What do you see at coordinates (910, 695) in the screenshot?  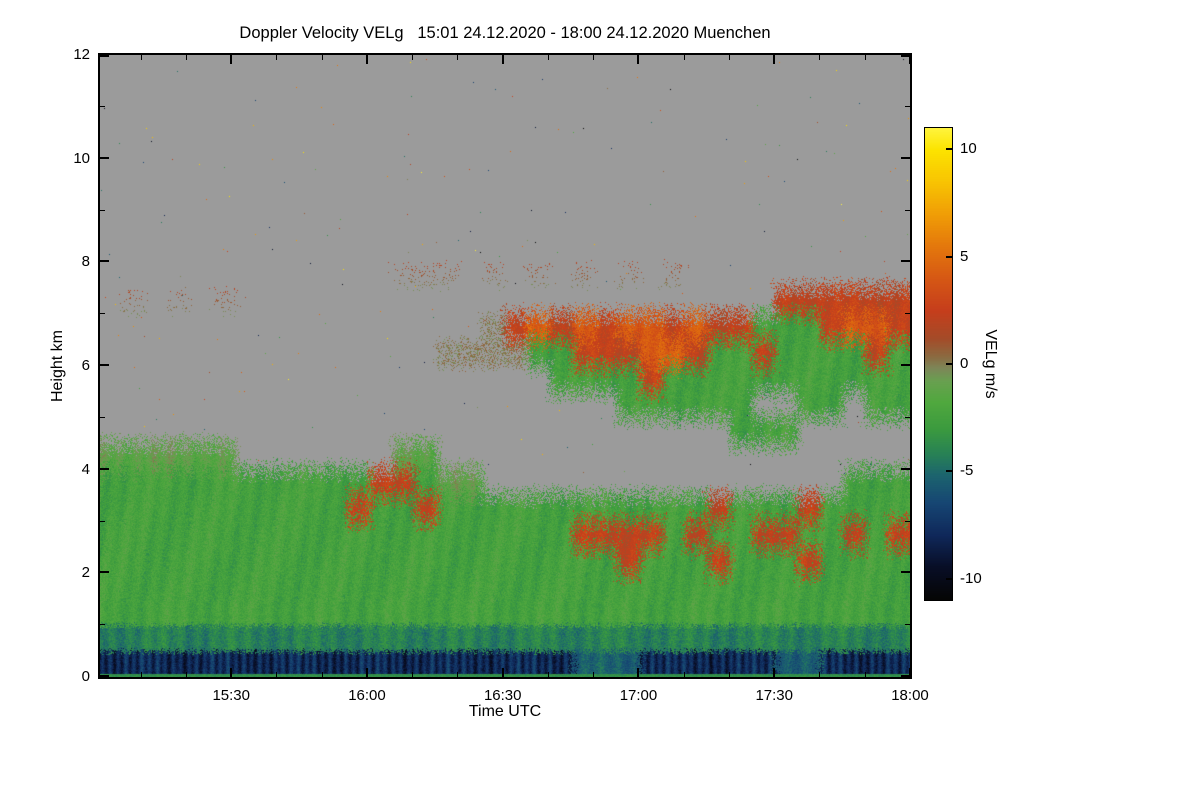 I see `x-tick-label: 18:00` at bounding box center [910, 695].